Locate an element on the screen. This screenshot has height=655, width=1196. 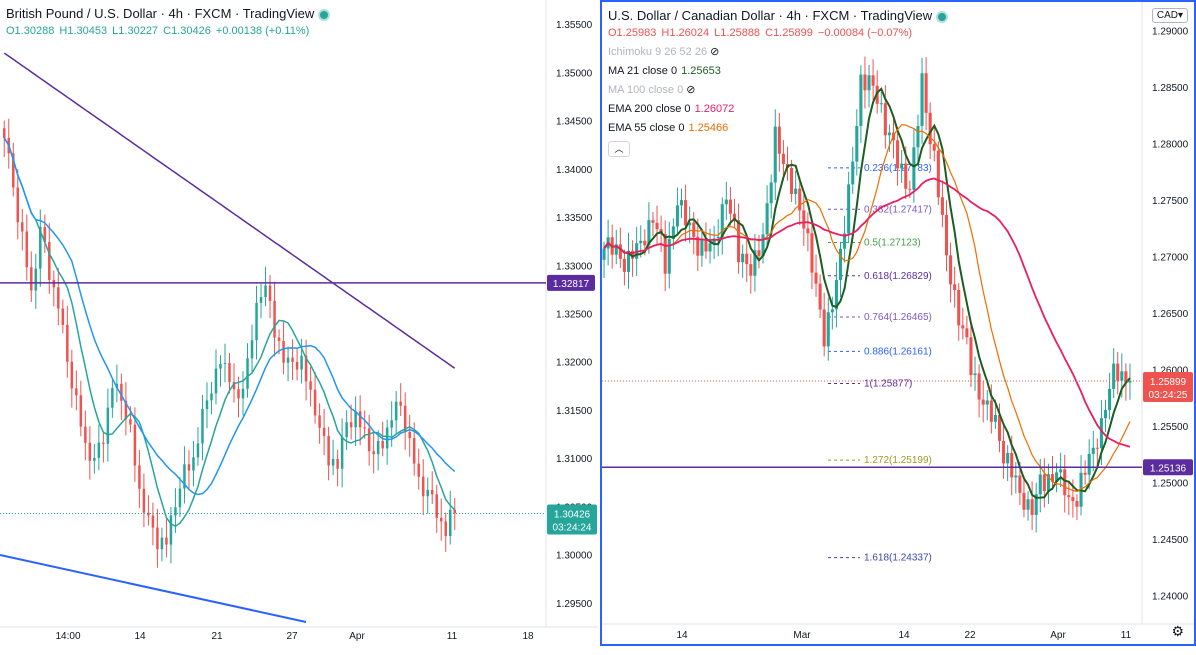
time-tick-label: 22 is located at coordinates (970, 635).